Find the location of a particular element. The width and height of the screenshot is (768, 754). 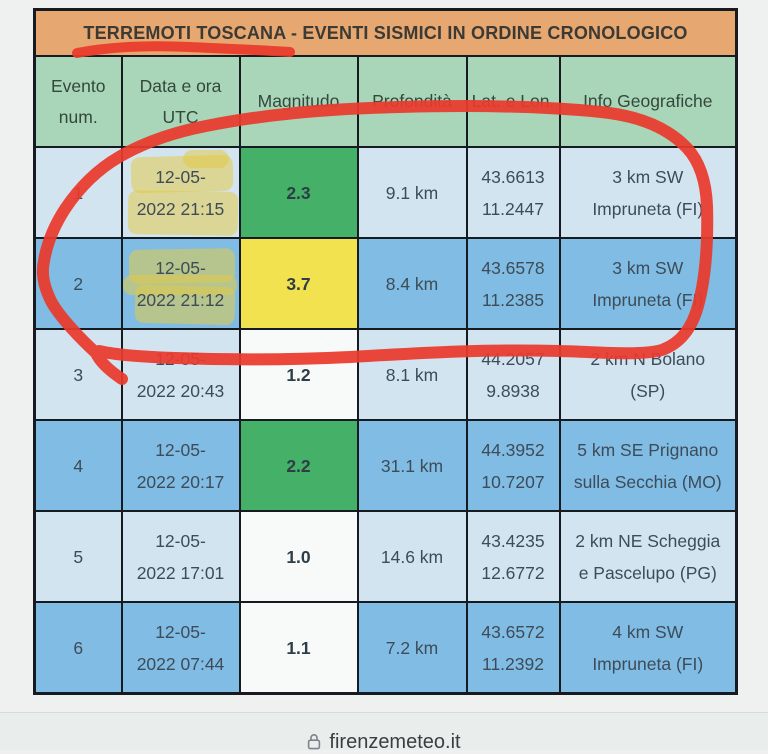

event-number-cell: 3 is located at coordinates (78, 374).